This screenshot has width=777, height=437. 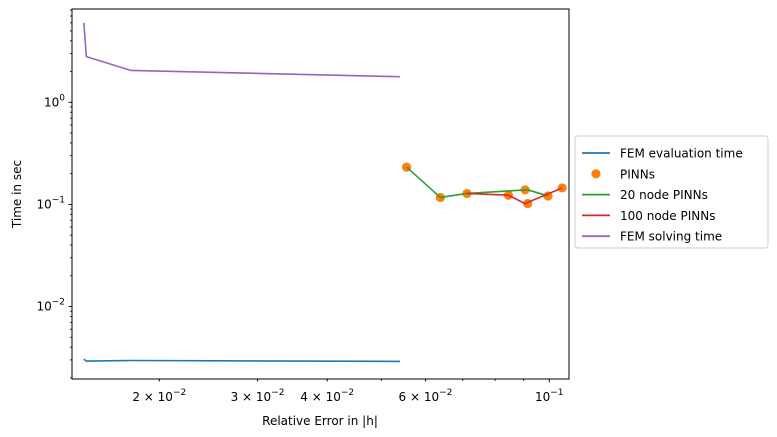 I want to click on series-line-fem-evaluation-time, so click(x=241, y=360).